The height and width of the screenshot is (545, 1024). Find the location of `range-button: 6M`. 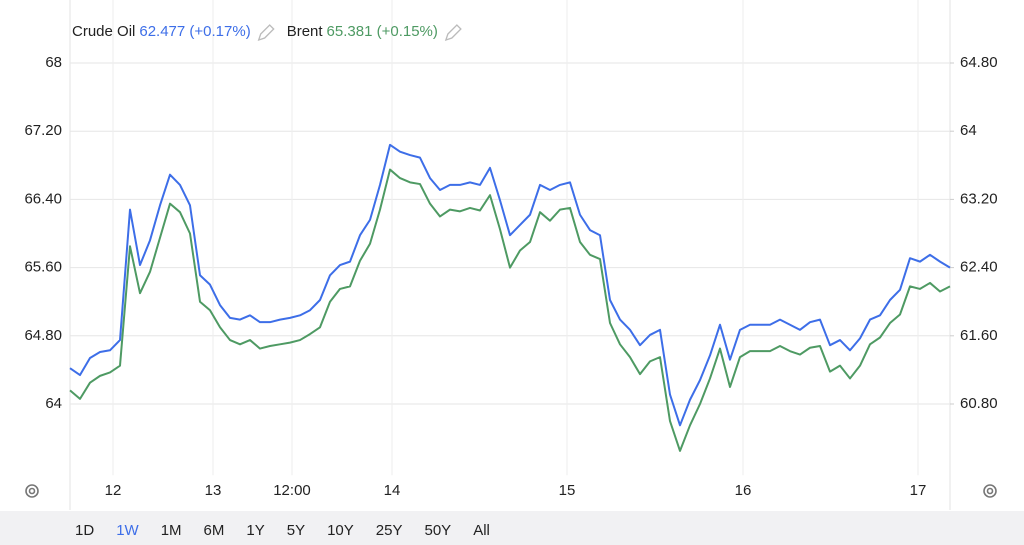

range-button: 6M is located at coordinates (214, 530).